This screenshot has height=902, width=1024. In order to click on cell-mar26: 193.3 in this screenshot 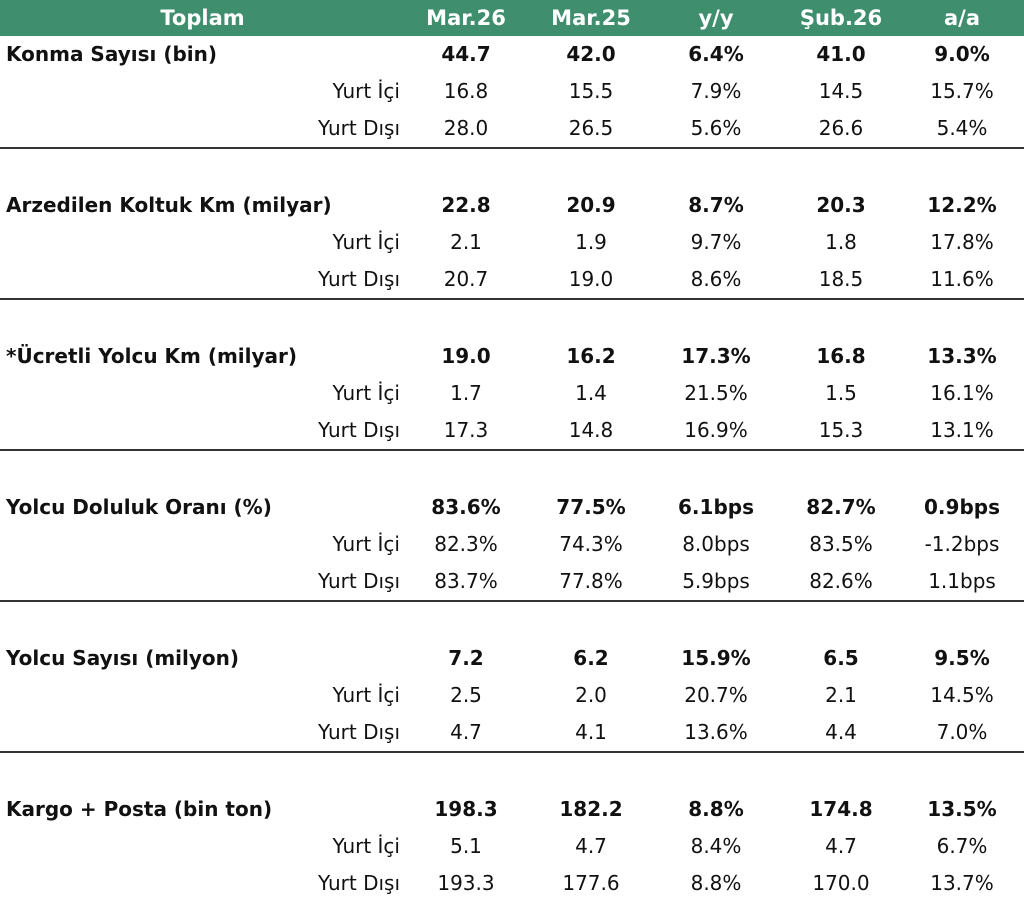, I will do `click(466, 883)`.